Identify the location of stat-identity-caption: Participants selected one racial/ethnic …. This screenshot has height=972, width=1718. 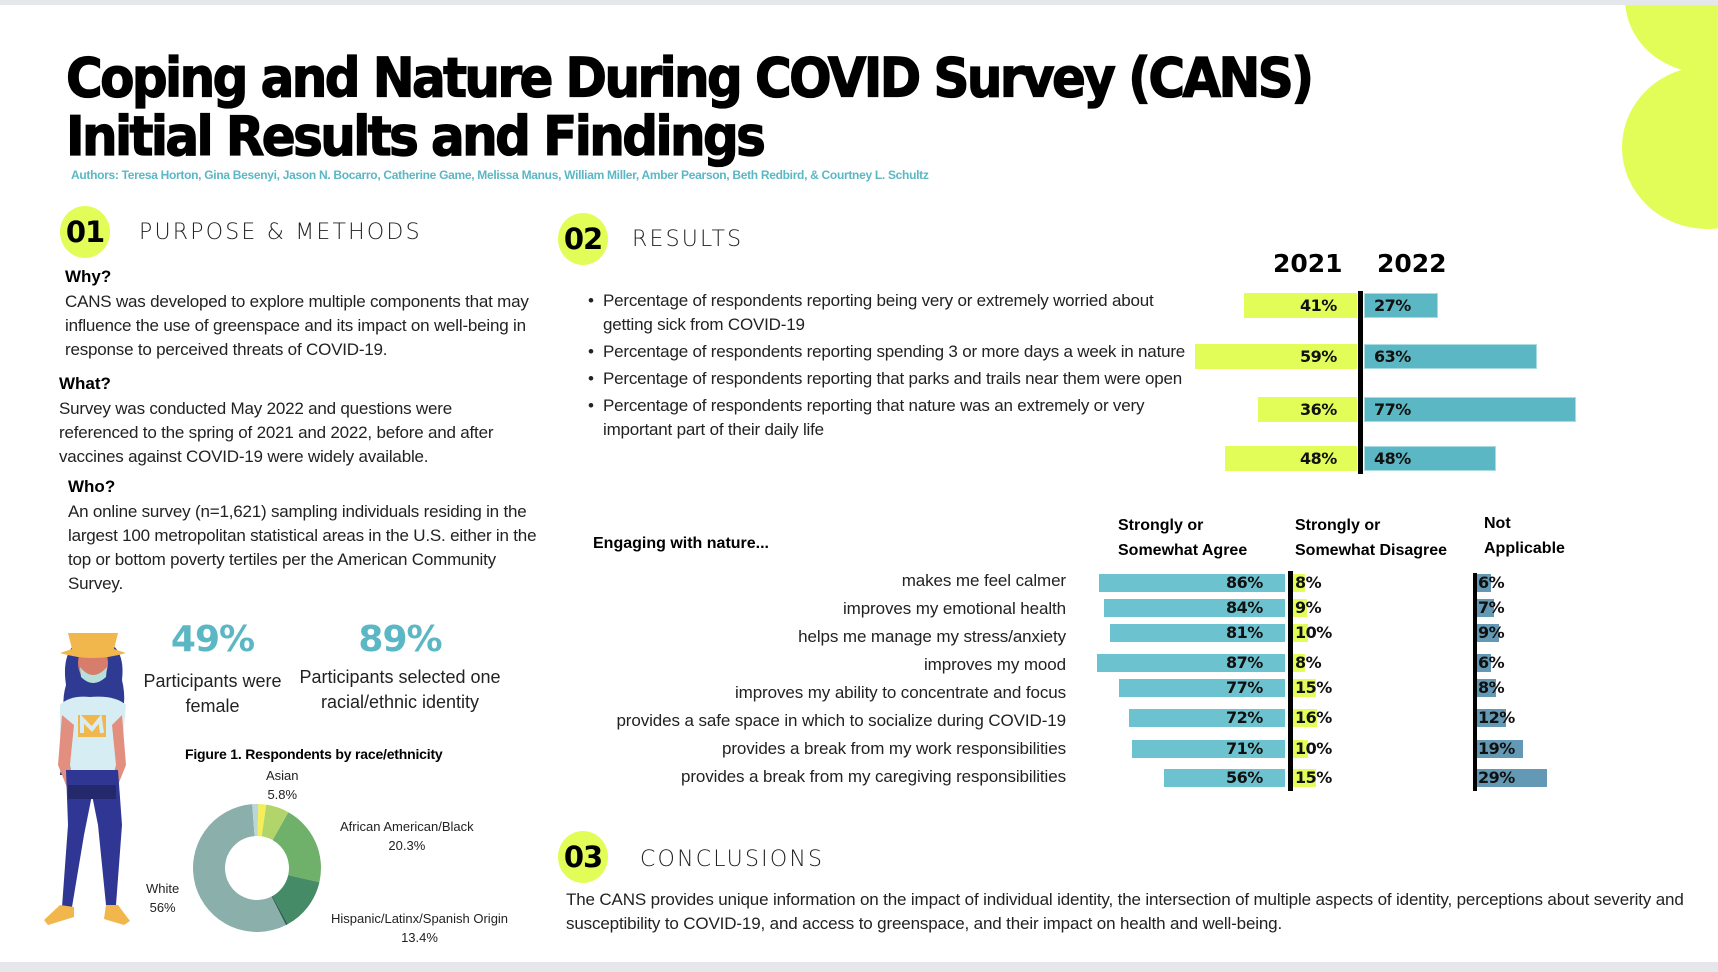
(400, 689).